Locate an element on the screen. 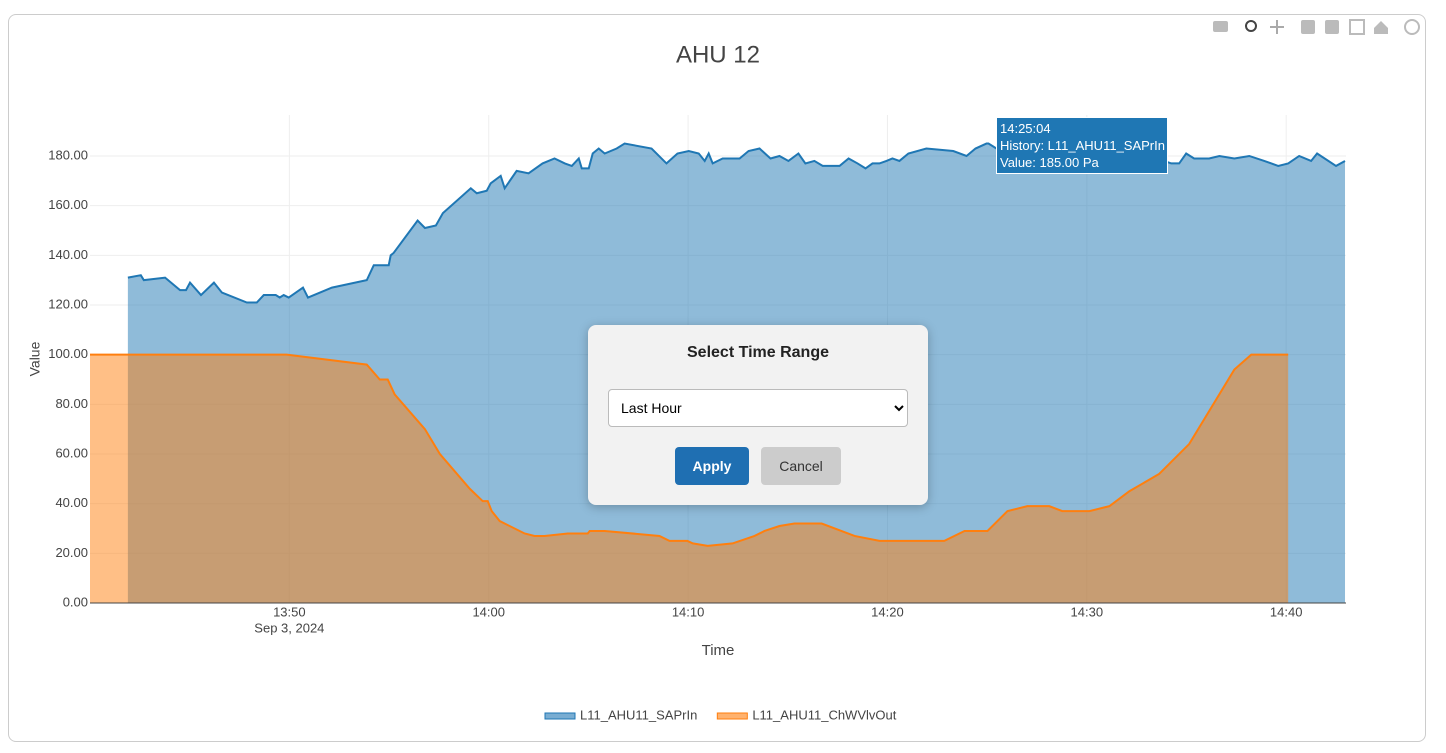 Image resolution: width=1446 pixels, height=753 pixels. cancel-button: Cancel is located at coordinates (801, 466).